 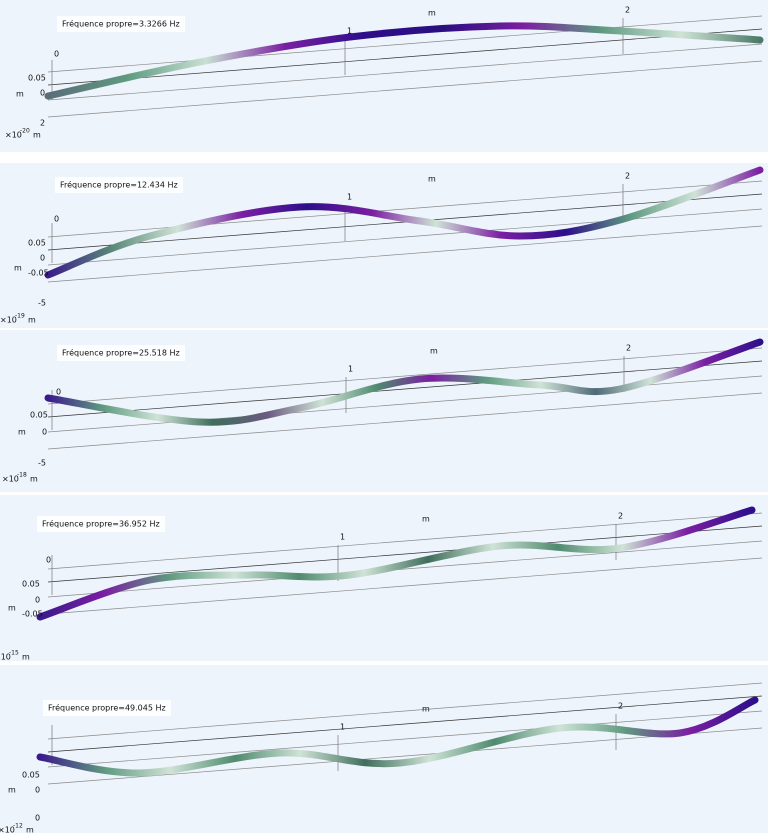 I want to click on scale-exponent: -18, so click(x=22, y=475).